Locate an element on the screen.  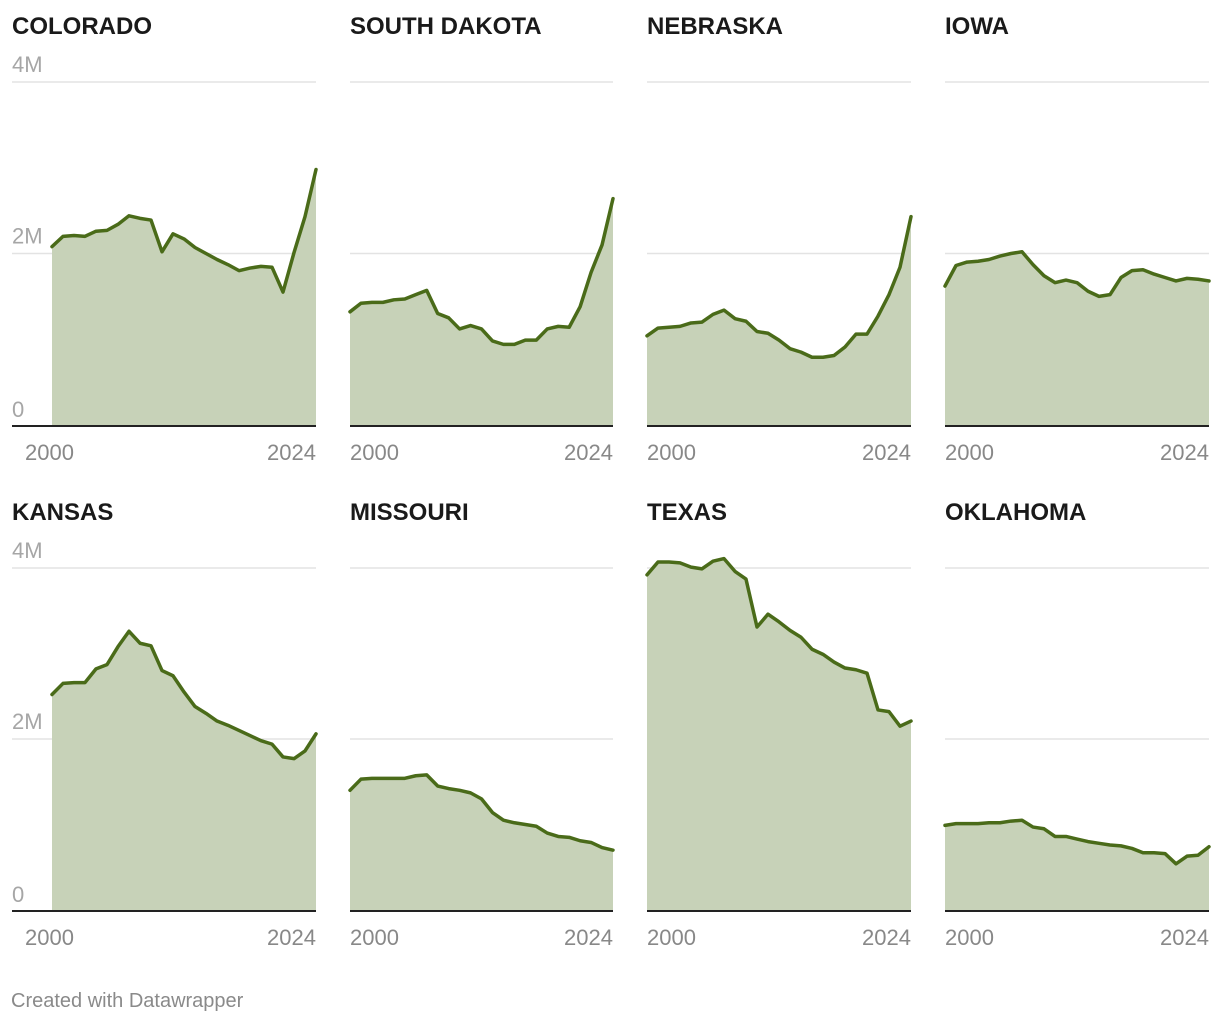
y-tick-kansas-2m: 2M is located at coordinates (27, 721).